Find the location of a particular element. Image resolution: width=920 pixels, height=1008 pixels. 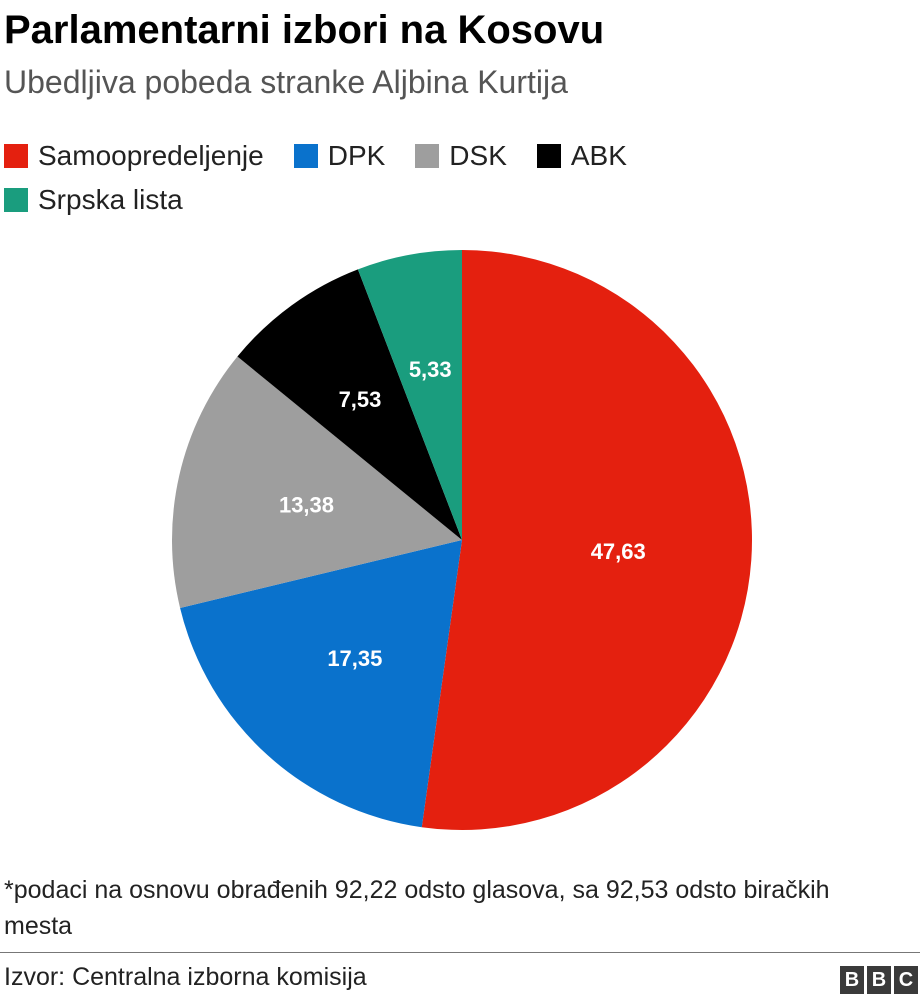

pie-slice-srpska-lista is located at coordinates (409, 395).